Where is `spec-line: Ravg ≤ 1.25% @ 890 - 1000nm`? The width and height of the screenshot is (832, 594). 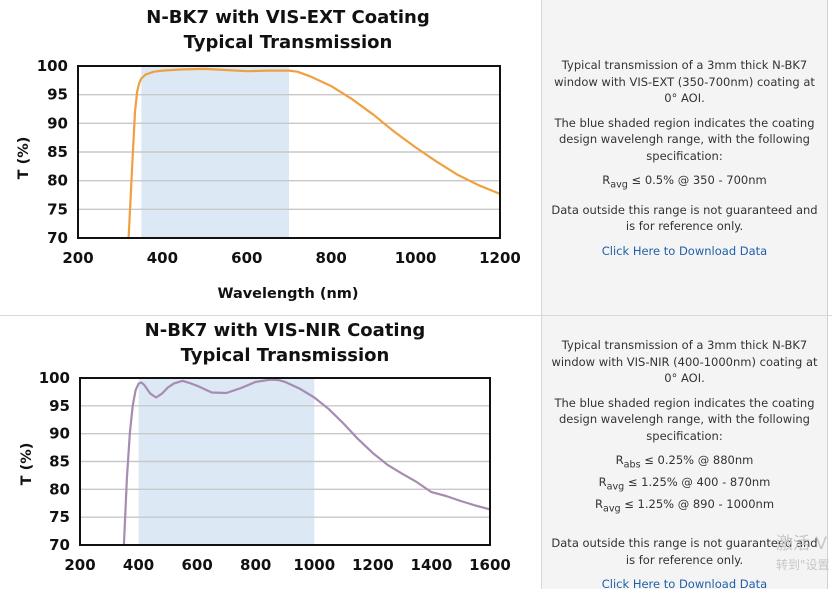
spec-line: Ravg ≤ 1.25% @ 890 - 1000nm is located at coordinates (684, 505).